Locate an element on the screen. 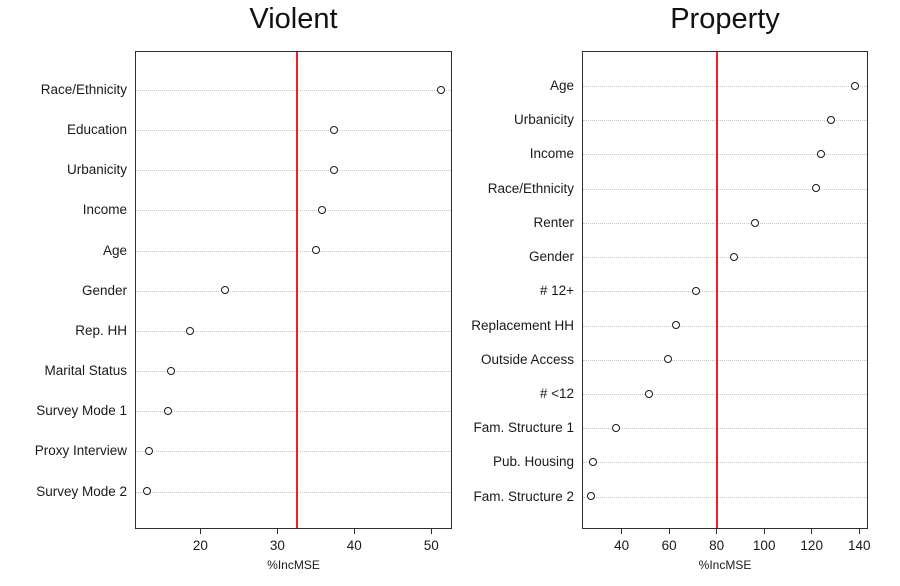 Image resolution: width=900 pixels, height=586 pixels. x-axis-tick-label: 100 is located at coordinates (764, 545).